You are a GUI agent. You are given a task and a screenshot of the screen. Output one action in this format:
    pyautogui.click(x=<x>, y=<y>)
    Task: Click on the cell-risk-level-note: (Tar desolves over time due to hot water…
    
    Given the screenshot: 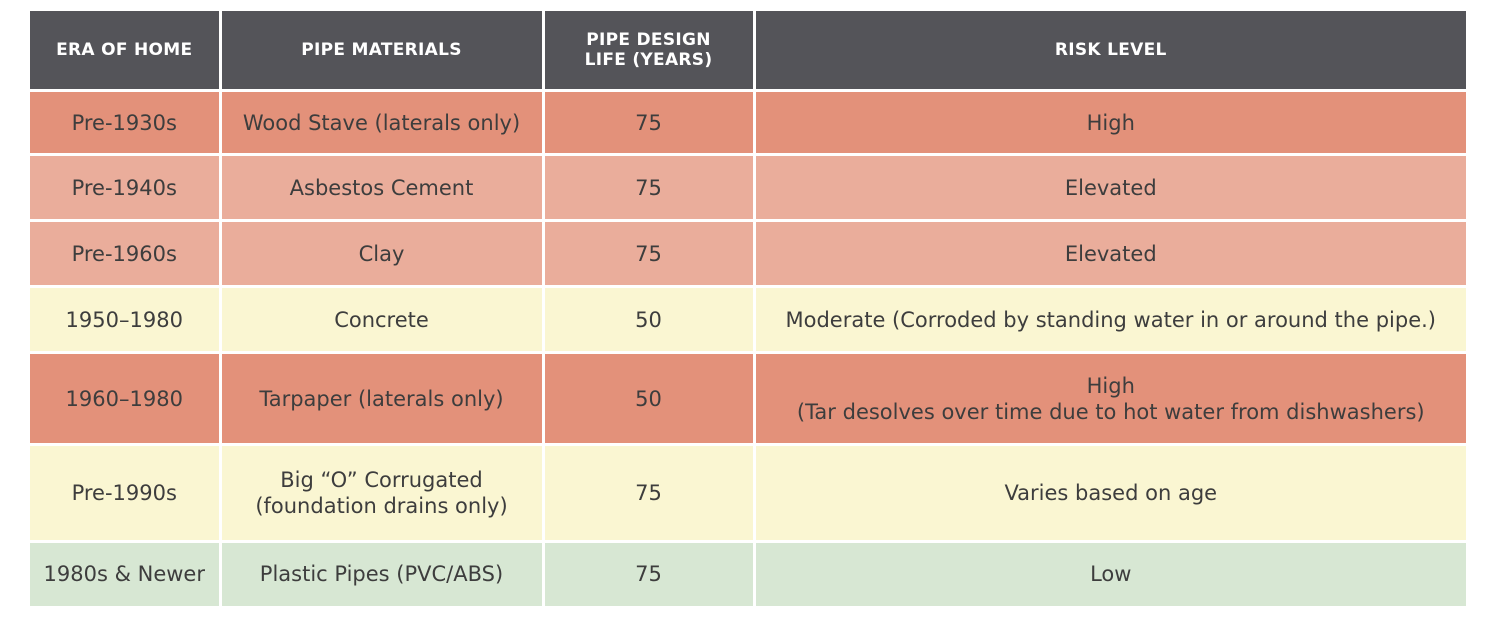 What is the action you would take?
    pyautogui.click(x=1110, y=411)
    